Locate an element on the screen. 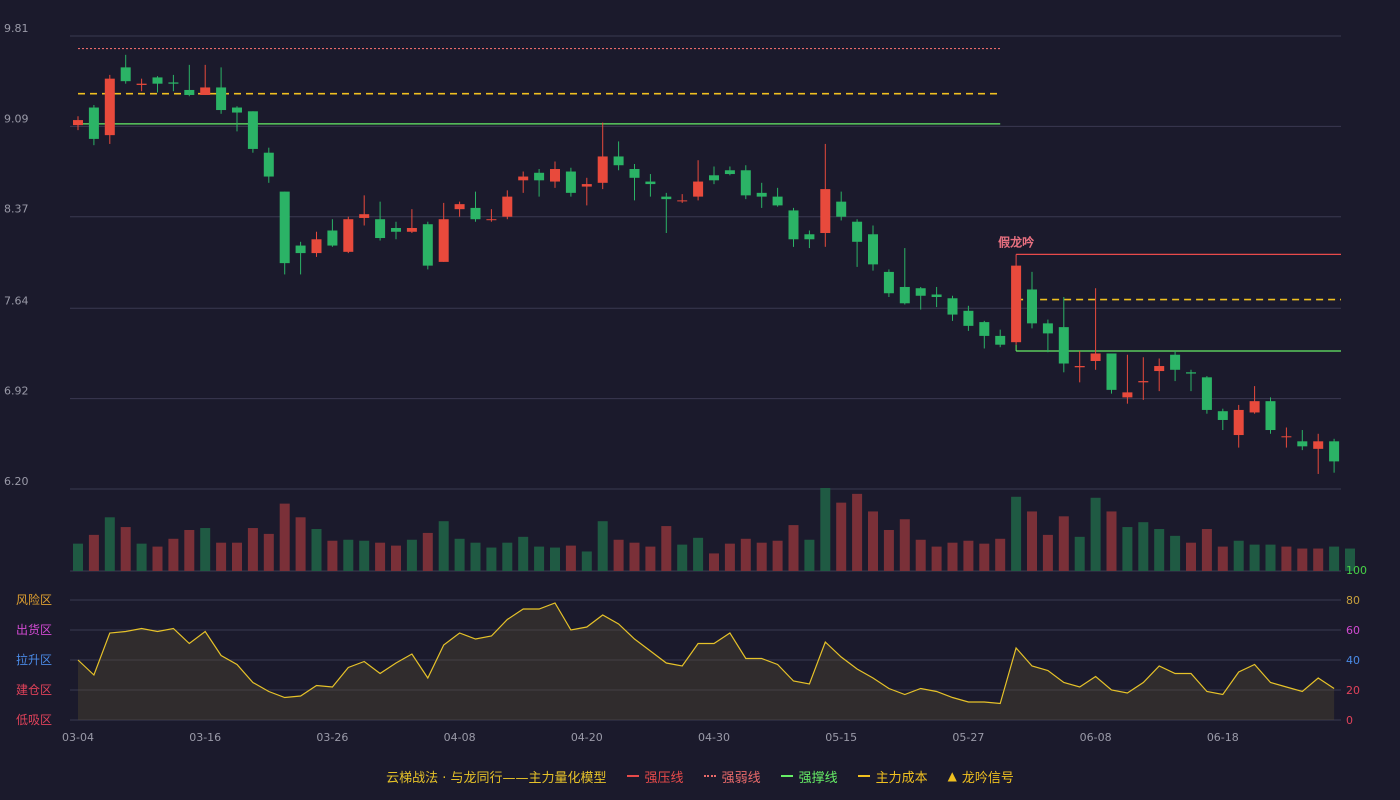 The height and width of the screenshot is (800, 1400). x-tick-label: 06-08 is located at coordinates (1096, 737).